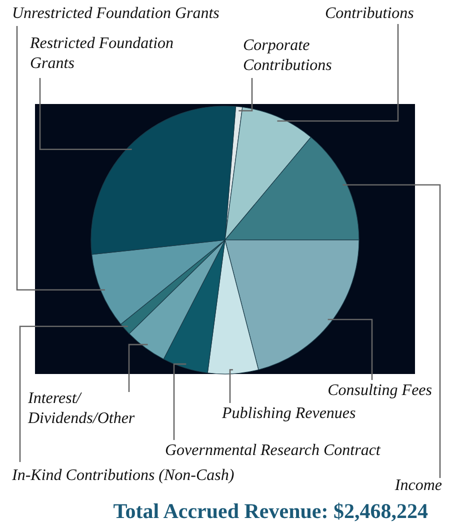 The height and width of the screenshot is (527, 450). I want to click on slice-label: Consulting Fees, so click(380, 390).